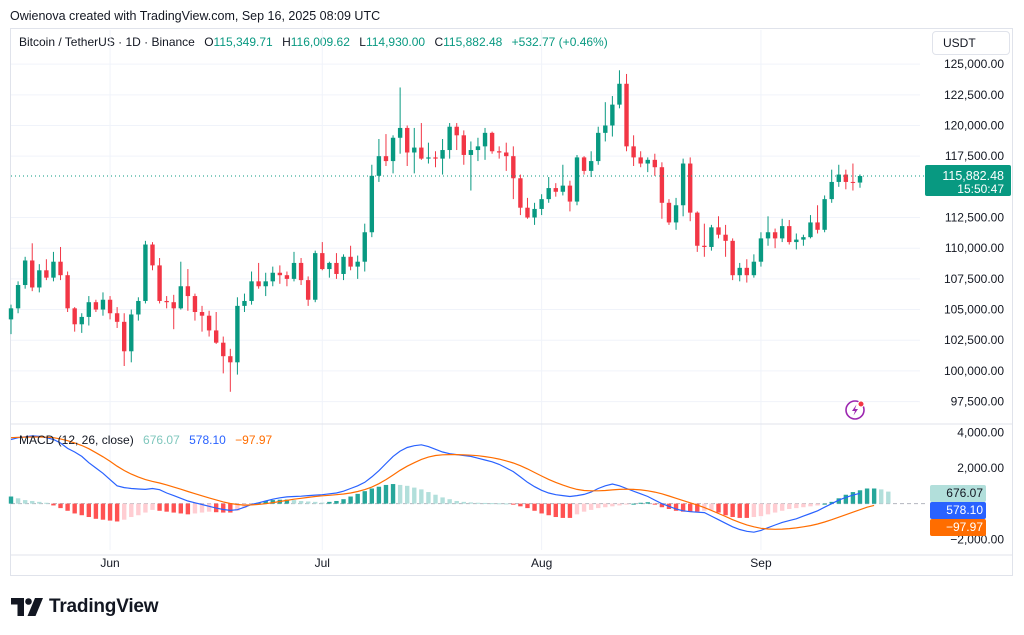  Describe the element at coordinates (320, 42) in the screenshot. I see `high-value: 116,009.62` at that location.